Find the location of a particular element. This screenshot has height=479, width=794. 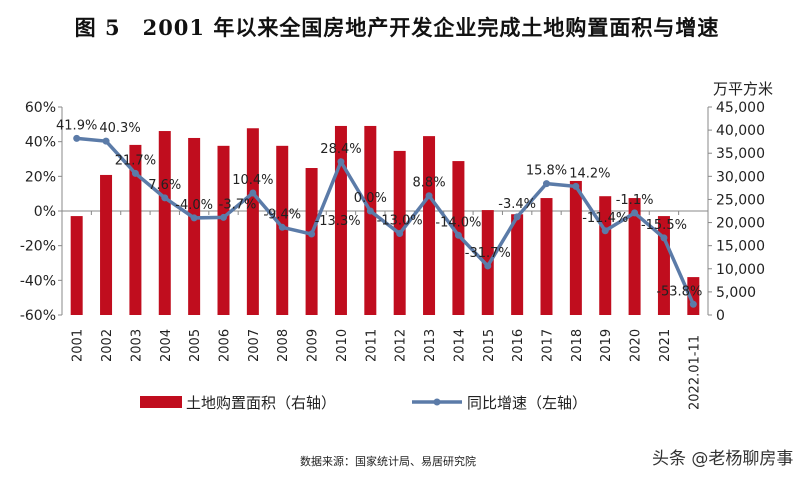

x-tick-label: 2019 is located at coordinates (606, 345).